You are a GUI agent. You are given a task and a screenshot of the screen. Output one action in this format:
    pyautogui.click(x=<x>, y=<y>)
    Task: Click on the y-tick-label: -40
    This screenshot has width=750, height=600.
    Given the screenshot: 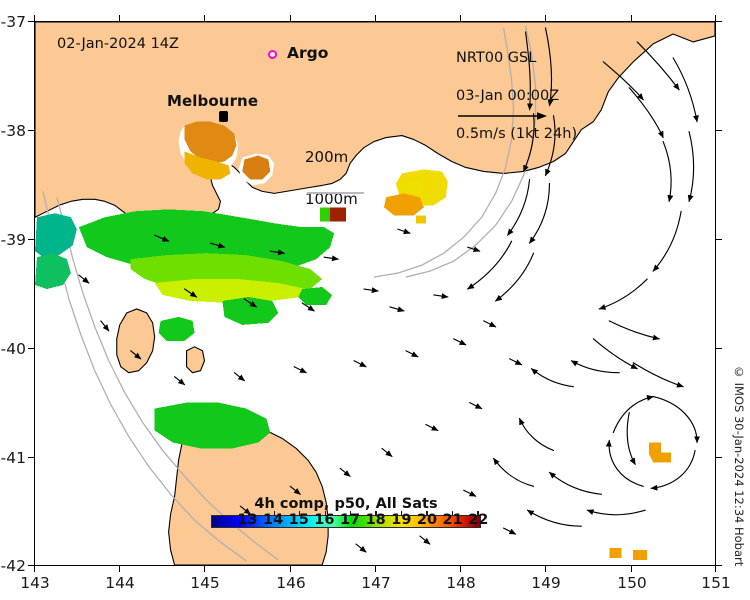 What is the action you would take?
    pyautogui.click(x=13, y=349)
    